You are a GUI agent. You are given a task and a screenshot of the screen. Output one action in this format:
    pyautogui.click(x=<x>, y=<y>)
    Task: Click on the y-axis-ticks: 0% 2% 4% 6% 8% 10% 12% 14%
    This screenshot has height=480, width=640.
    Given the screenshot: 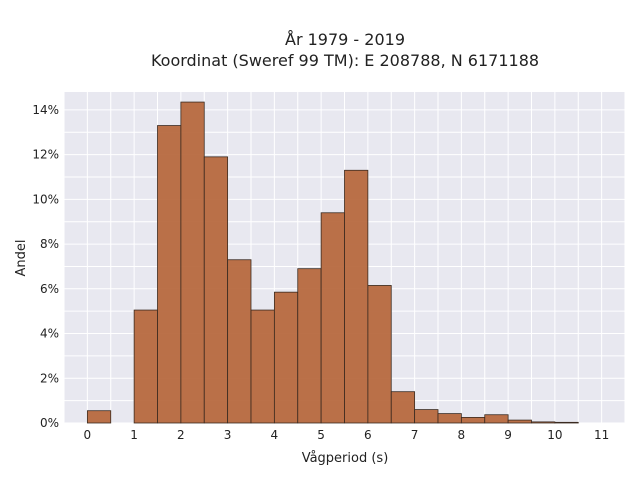 What is the action you would take?
    pyautogui.click(x=45, y=266)
    